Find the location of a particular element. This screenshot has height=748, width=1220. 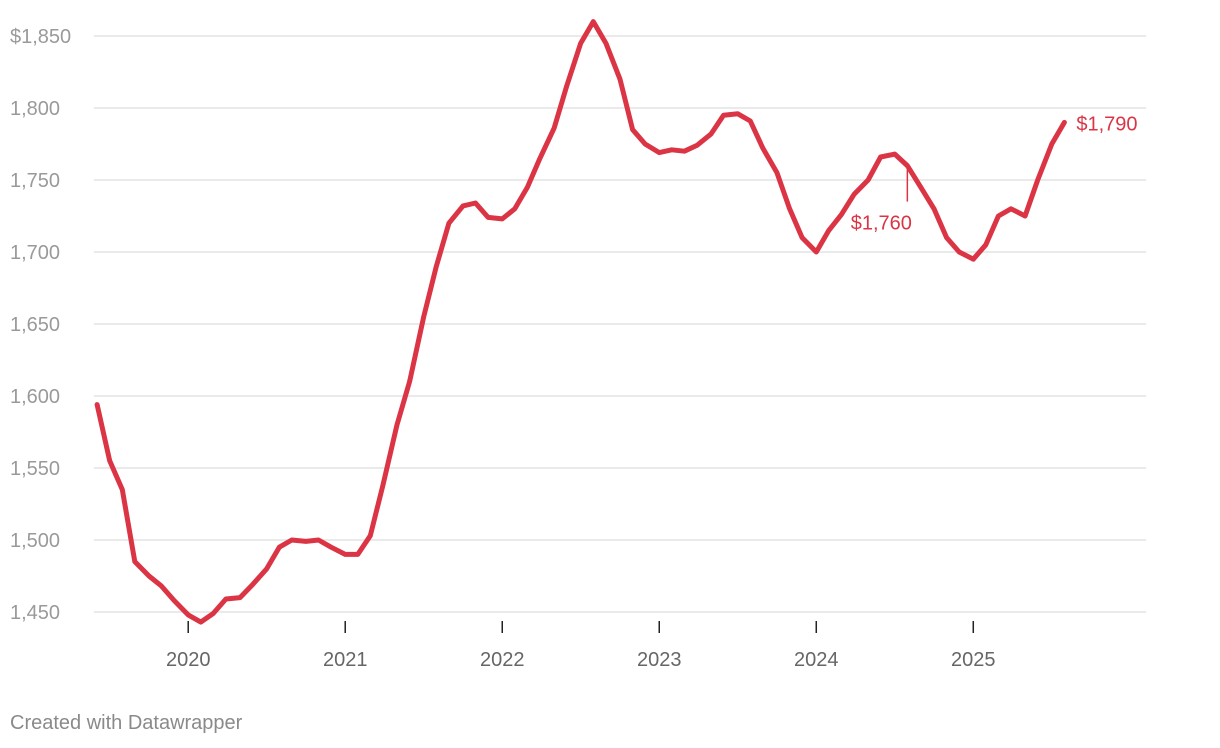

y-tick-label: $1,850 is located at coordinates (40, 37).